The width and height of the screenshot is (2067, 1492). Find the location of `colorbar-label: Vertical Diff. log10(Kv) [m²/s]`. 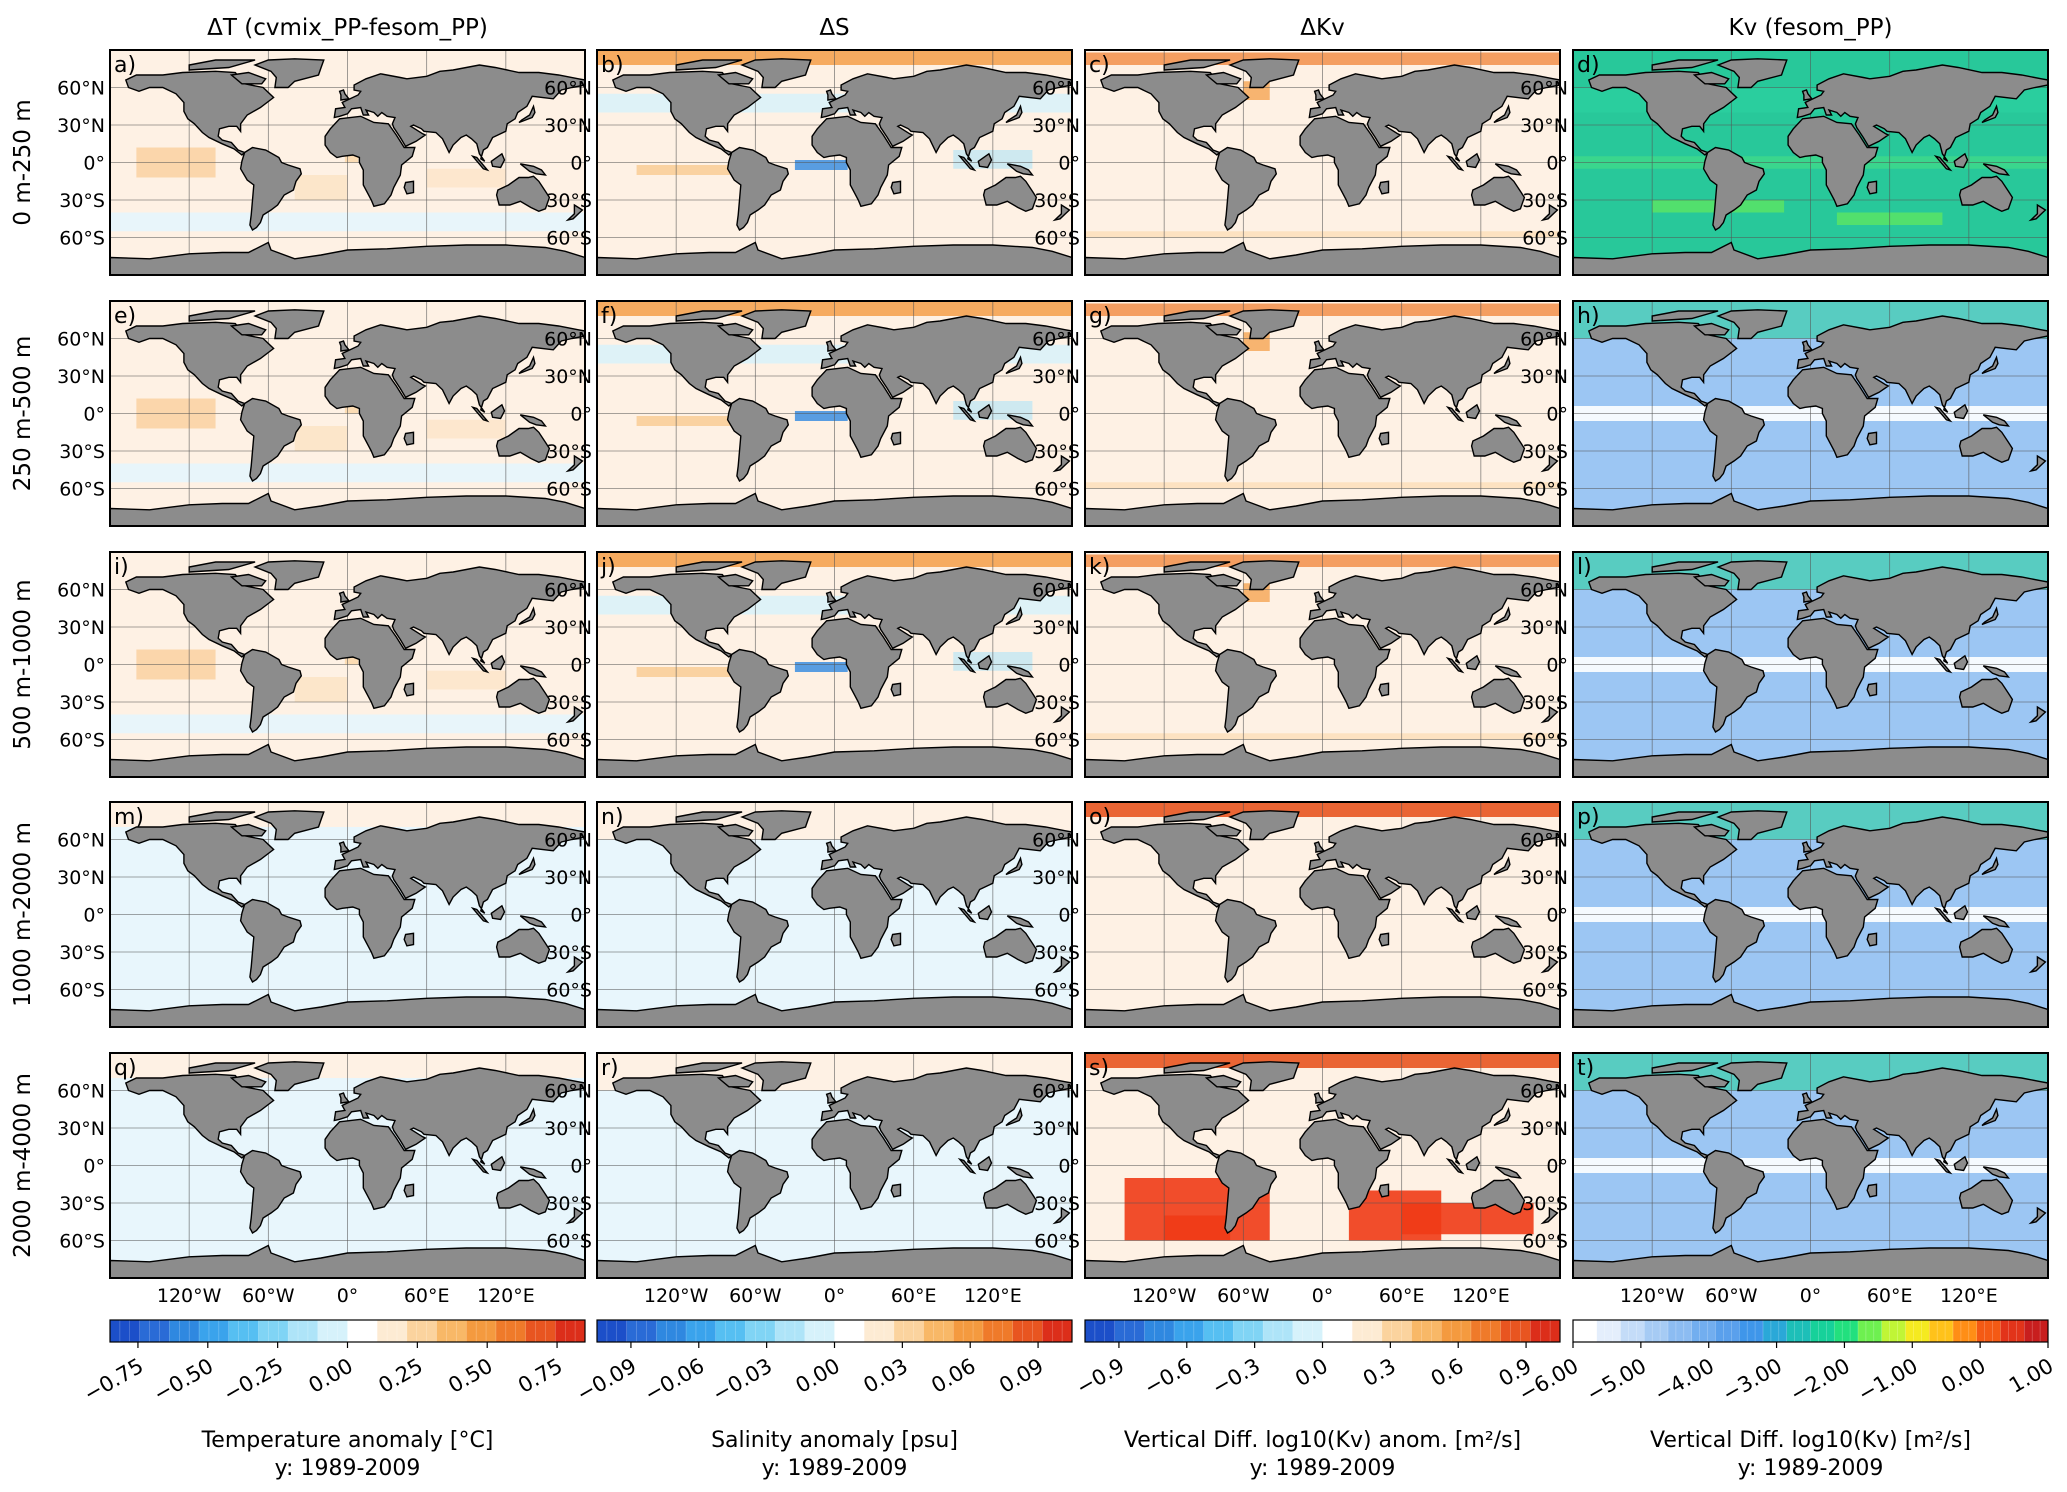

colorbar-label: Vertical Diff. log10(Kv) [m²/s] is located at coordinates (1810, 1440).